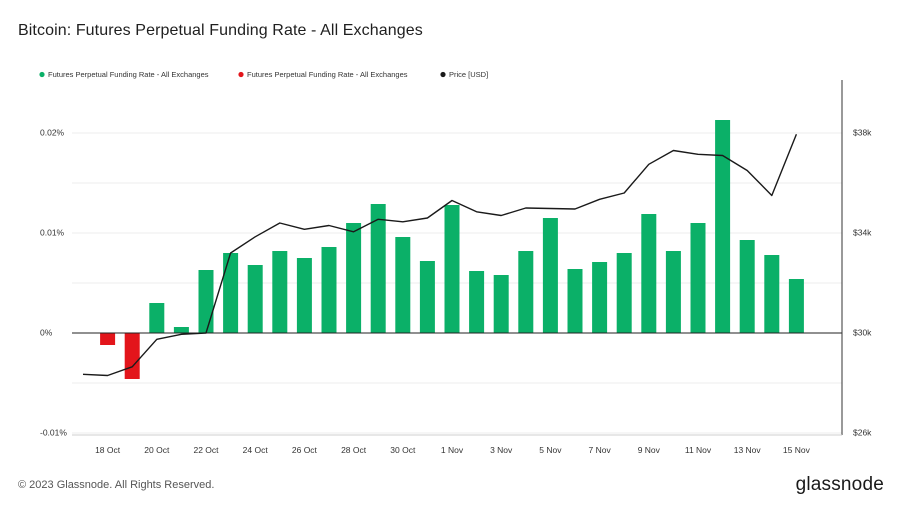 The height and width of the screenshot is (508, 904). What do you see at coordinates (839, 484) in the screenshot?
I see `glassnode-logo: glassnode` at bounding box center [839, 484].